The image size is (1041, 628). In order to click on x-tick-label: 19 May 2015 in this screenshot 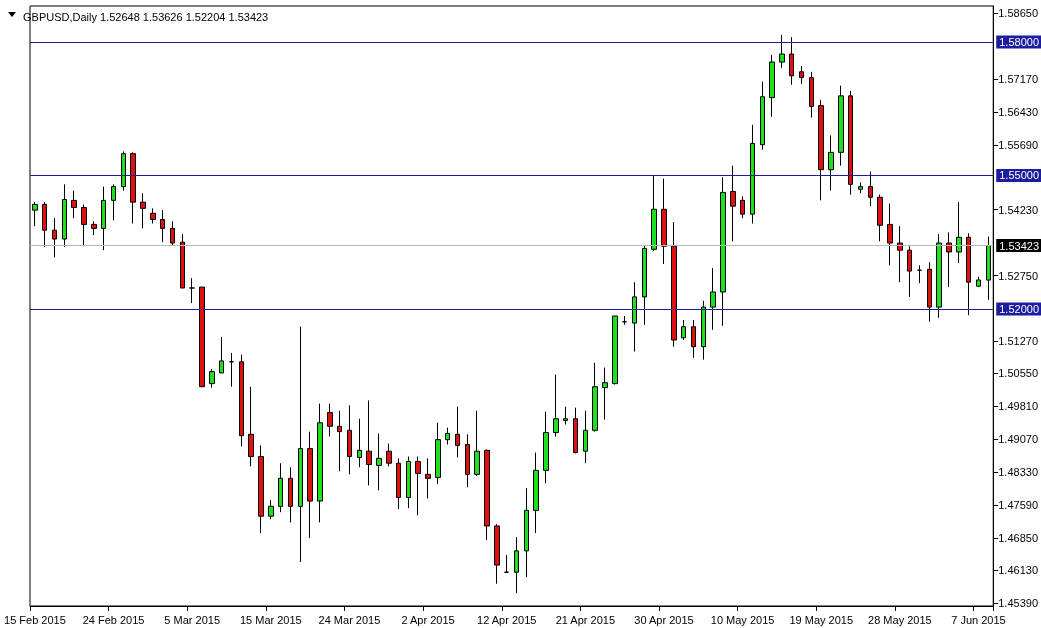, I will do `click(821, 619)`.